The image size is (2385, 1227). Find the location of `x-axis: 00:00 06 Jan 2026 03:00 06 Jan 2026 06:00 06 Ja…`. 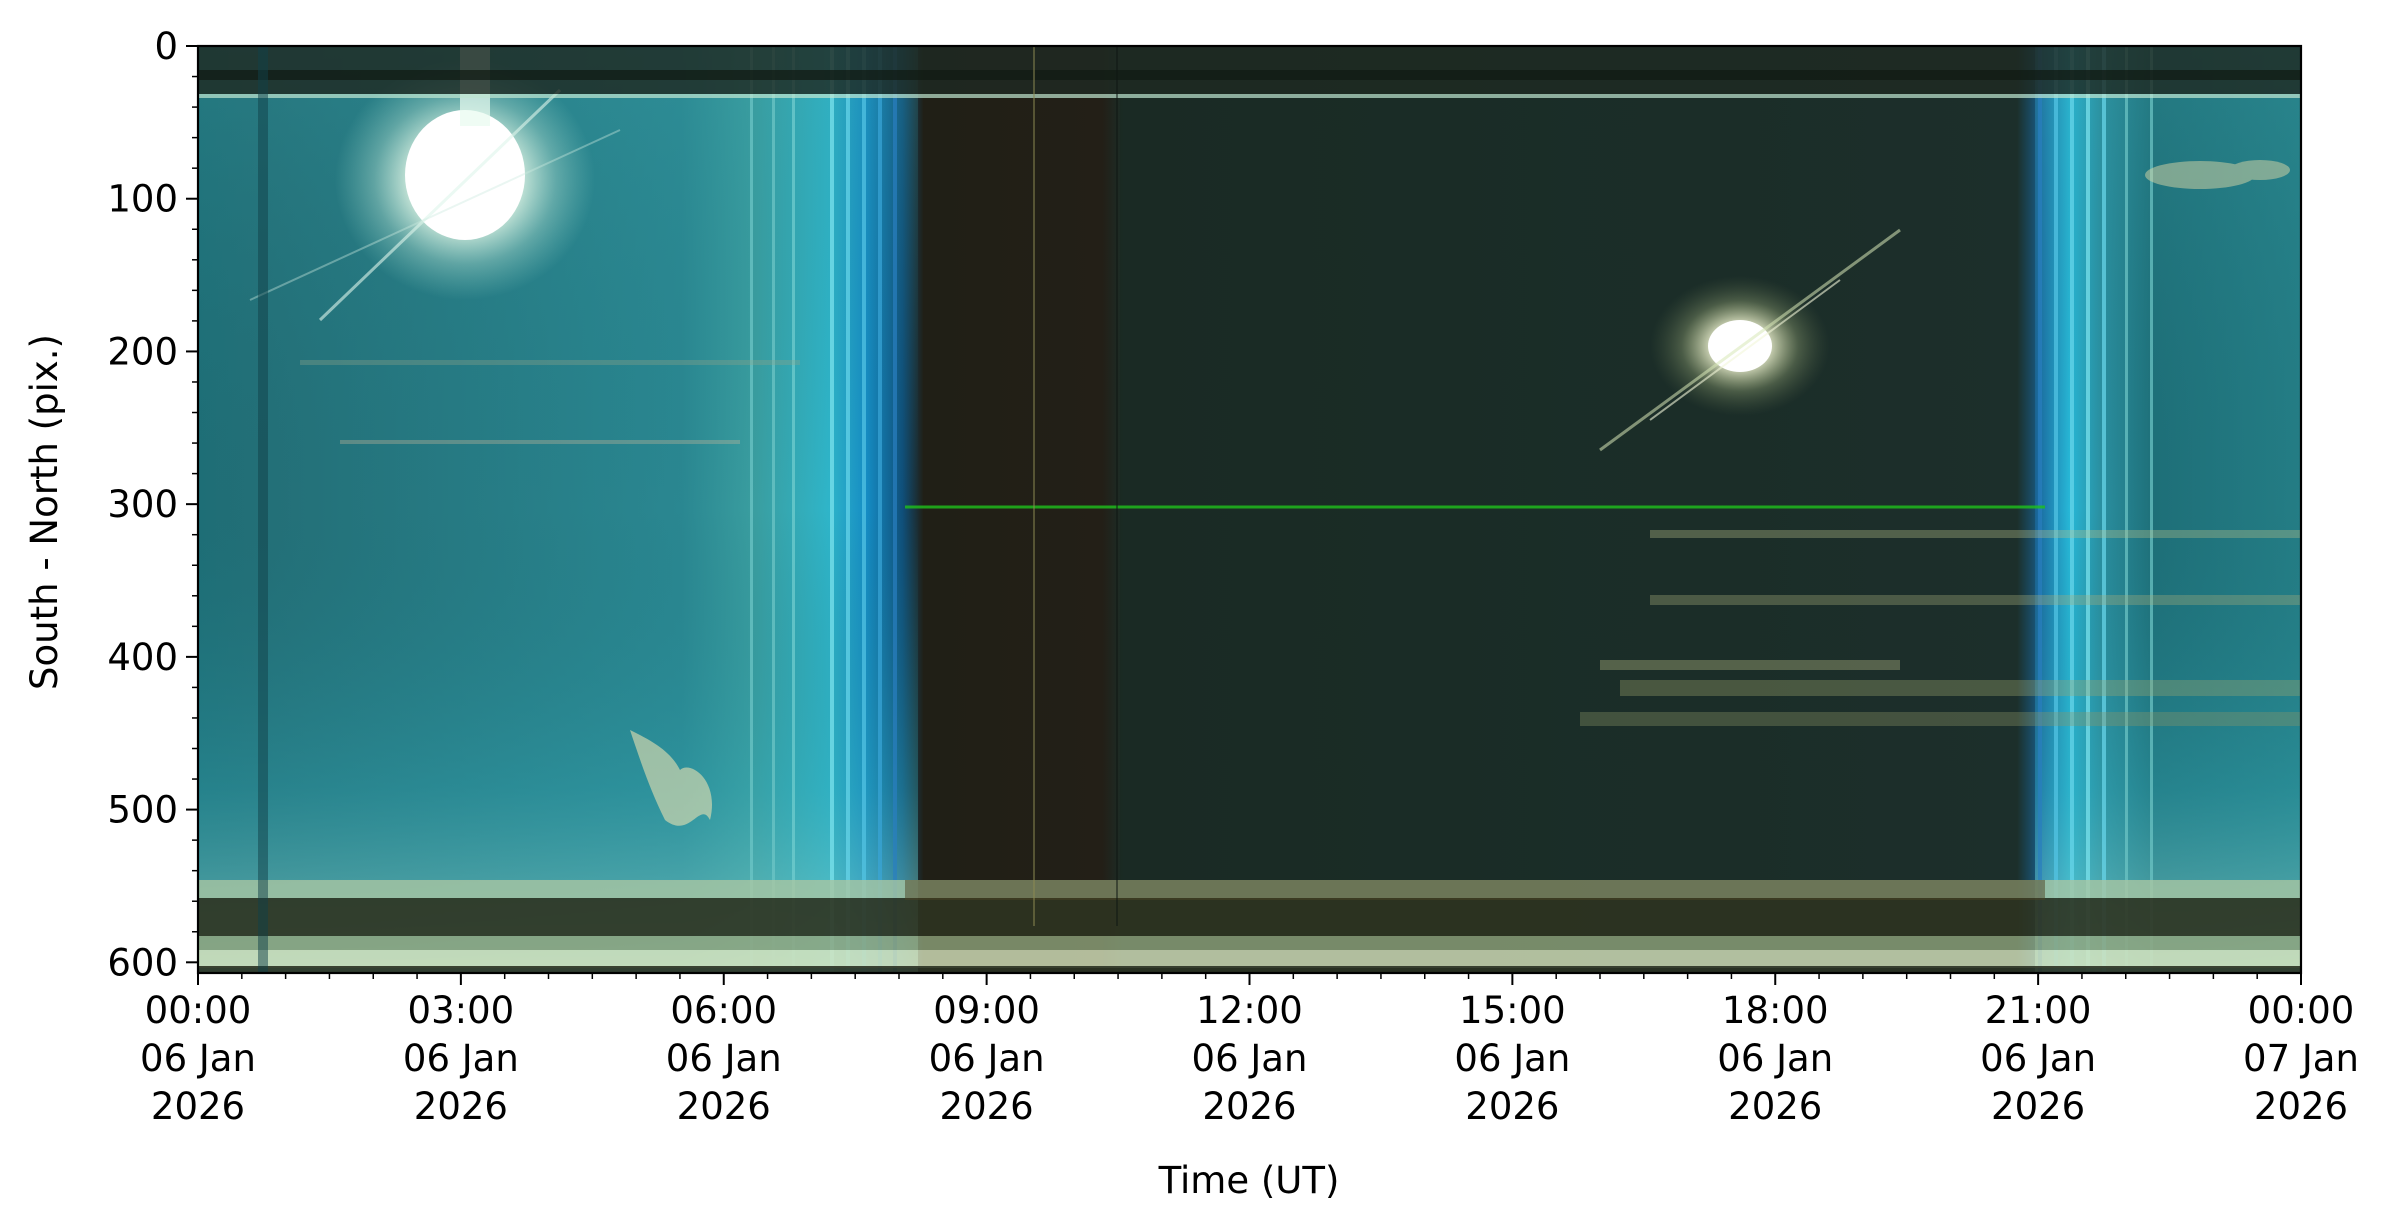

x-axis: 00:00 06 Jan 2026 03:00 06 Jan 2026 06:00 06 Ja… is located at coordinates (1249, 1050).